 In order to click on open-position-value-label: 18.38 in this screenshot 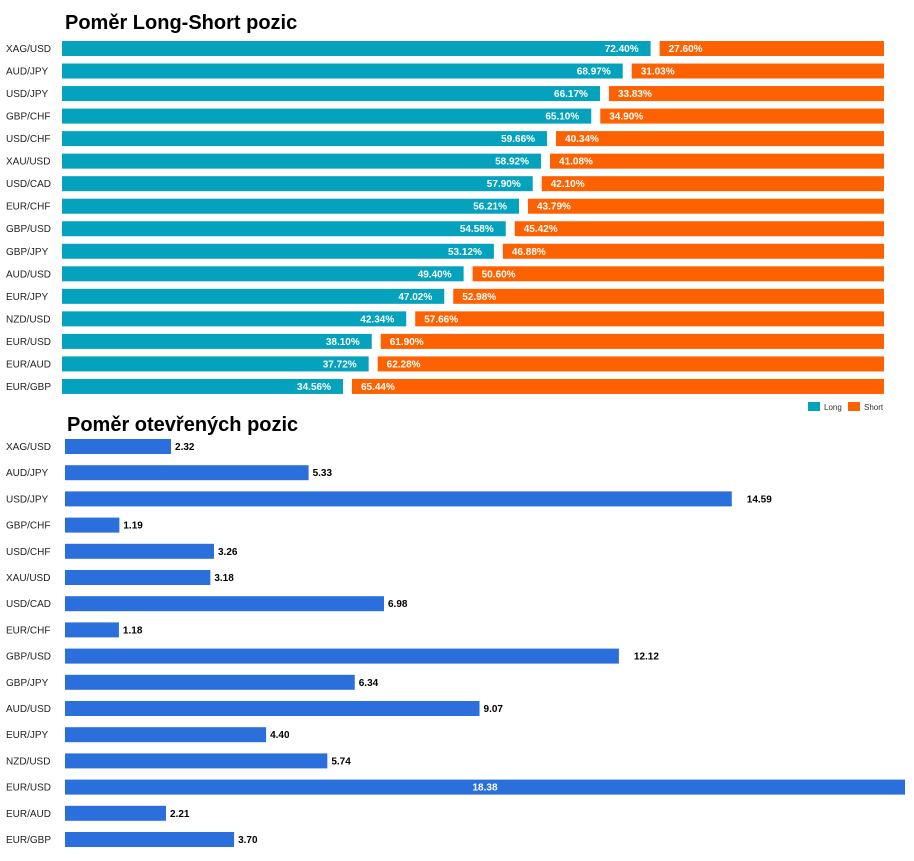, I will do `click(484, 788)`.